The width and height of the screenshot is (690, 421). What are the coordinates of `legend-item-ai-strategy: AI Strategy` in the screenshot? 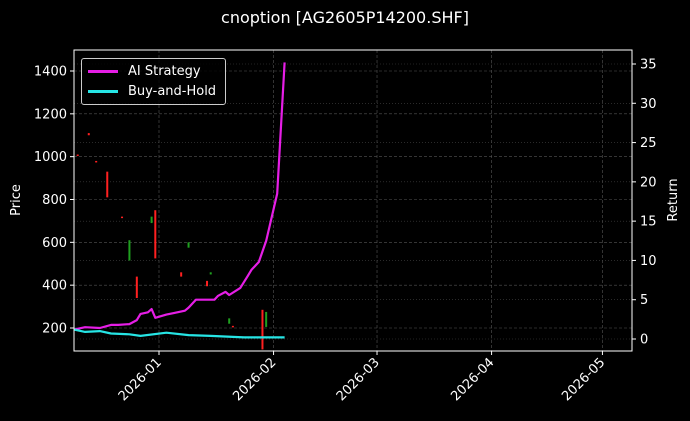 It's located at (144, 71).